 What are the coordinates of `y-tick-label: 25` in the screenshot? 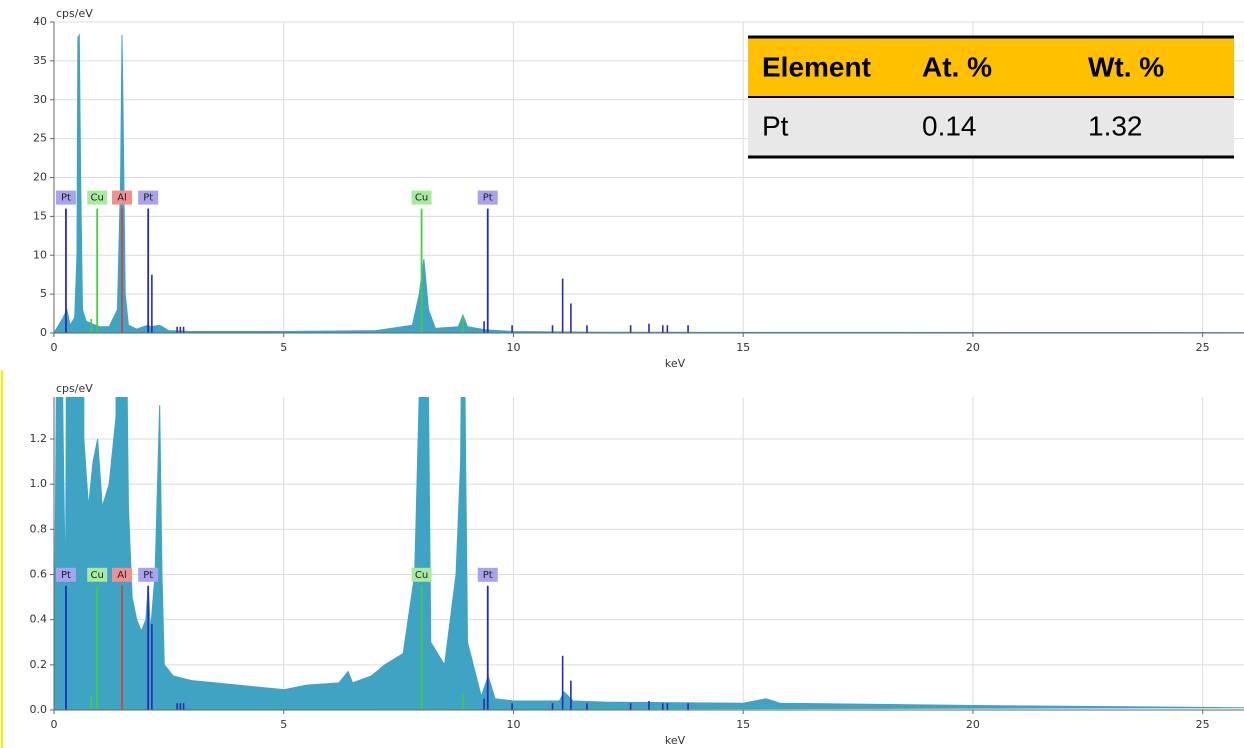 It's located at (40, 138).